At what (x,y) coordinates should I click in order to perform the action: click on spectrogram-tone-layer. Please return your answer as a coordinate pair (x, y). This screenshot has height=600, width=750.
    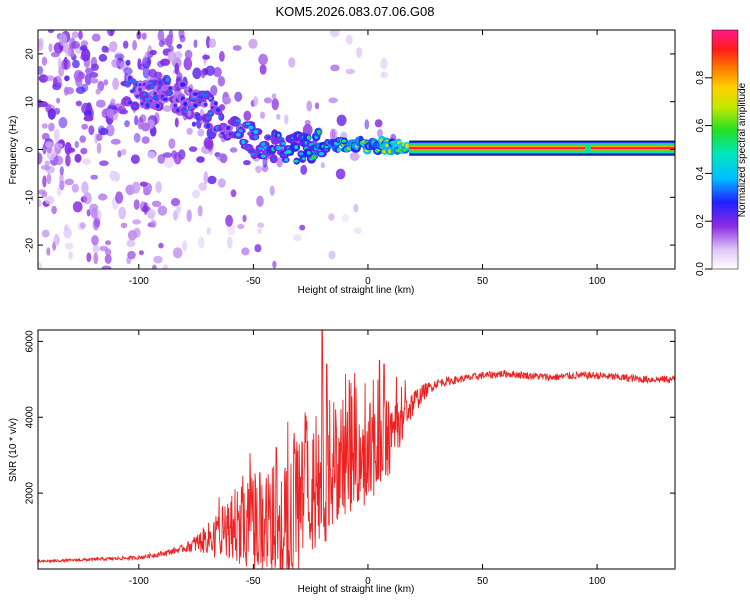
    Looking at the image, I should click on (542, 148).